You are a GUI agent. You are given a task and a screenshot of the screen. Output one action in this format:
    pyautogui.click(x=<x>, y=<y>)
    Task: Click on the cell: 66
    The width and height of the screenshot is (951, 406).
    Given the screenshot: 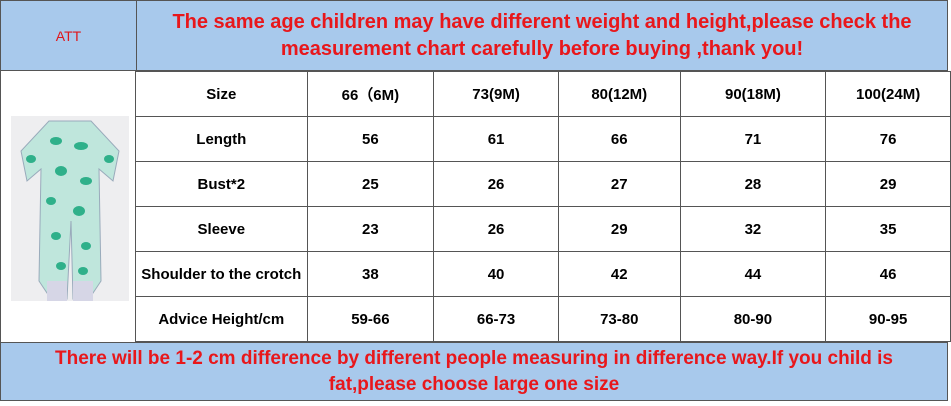 What is the action you would take?
    pyautogui.click(x=619, y=139)
    